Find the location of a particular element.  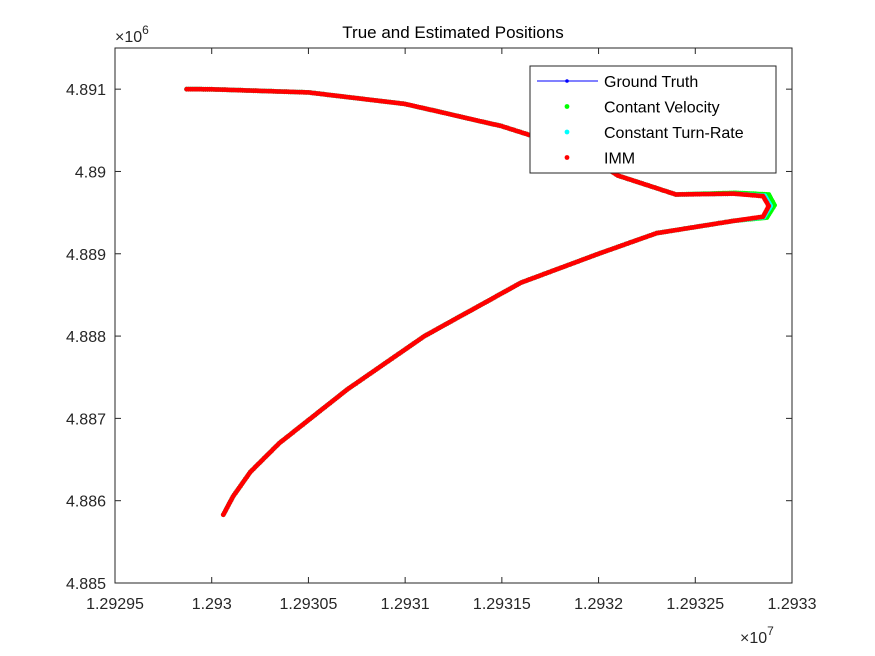

x-tick-label: 1.29305 is located at coordinates (309, 604).